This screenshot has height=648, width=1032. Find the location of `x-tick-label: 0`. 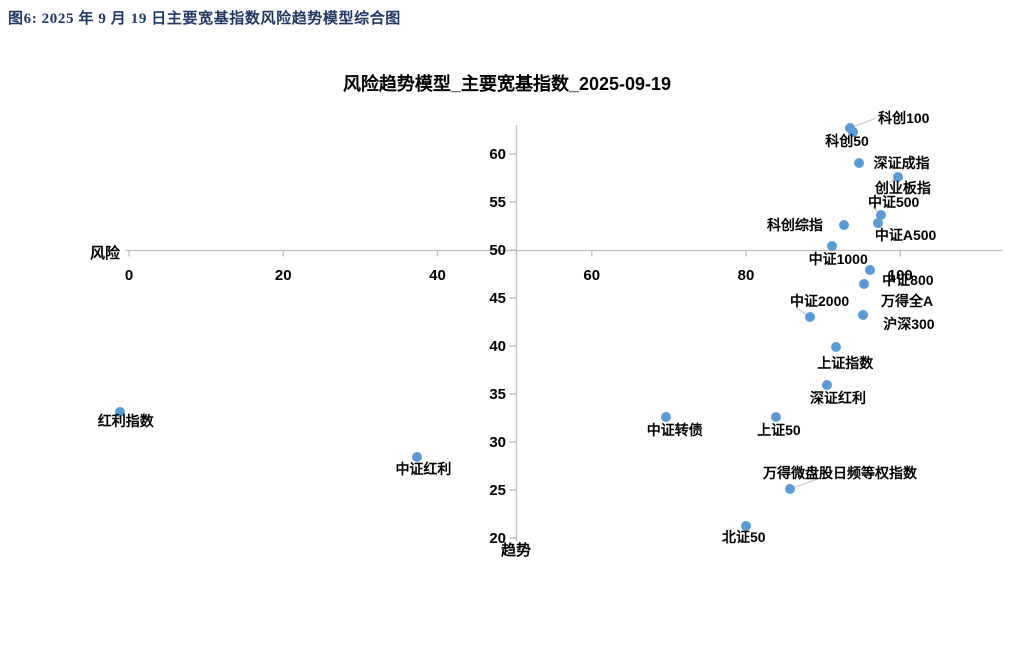

x-tick-label: 0 is located at coordinates (129, 275).